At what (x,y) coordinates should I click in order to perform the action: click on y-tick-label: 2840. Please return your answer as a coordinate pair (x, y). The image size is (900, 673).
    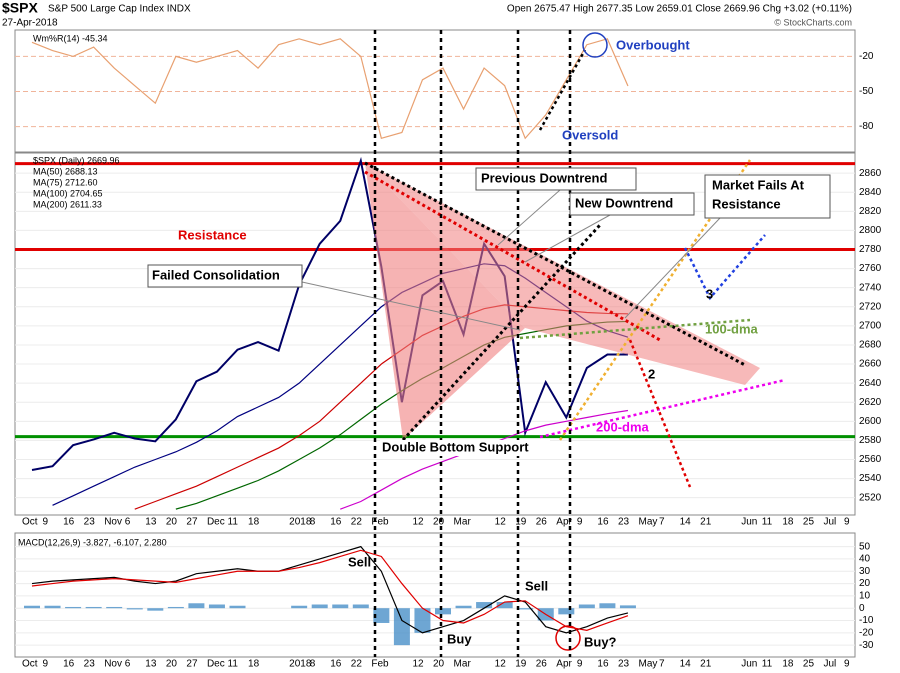
    Looking at the image, I should click on (870, 192).